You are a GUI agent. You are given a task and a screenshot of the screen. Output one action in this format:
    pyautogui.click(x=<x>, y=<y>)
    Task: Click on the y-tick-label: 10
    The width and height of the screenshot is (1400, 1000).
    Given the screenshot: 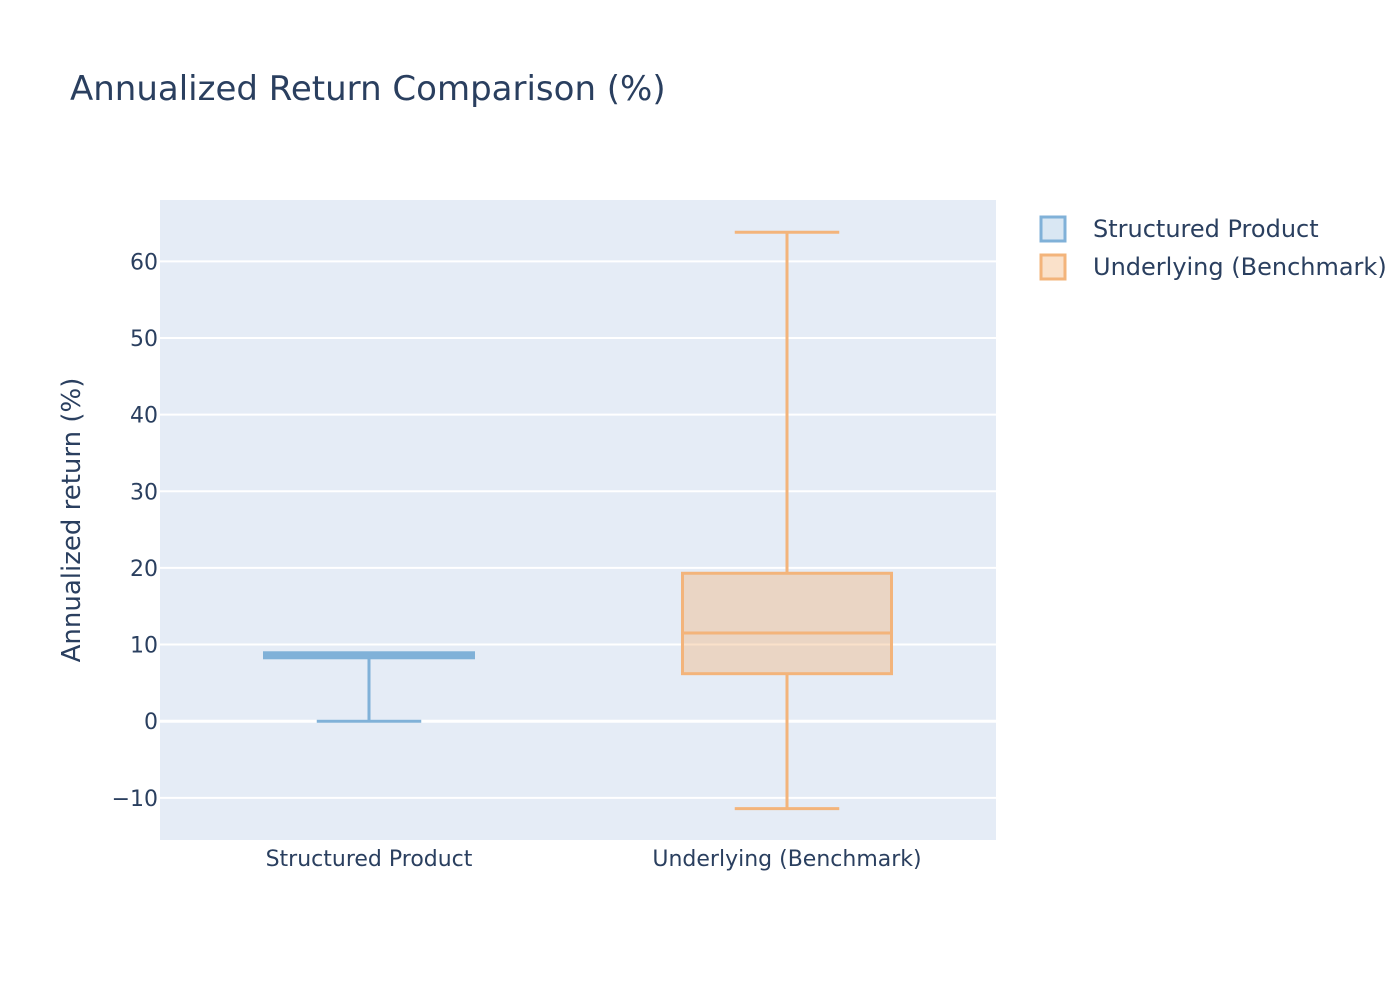 What is the action you would take?
    pyautogui.click(x=144, y=646)
    